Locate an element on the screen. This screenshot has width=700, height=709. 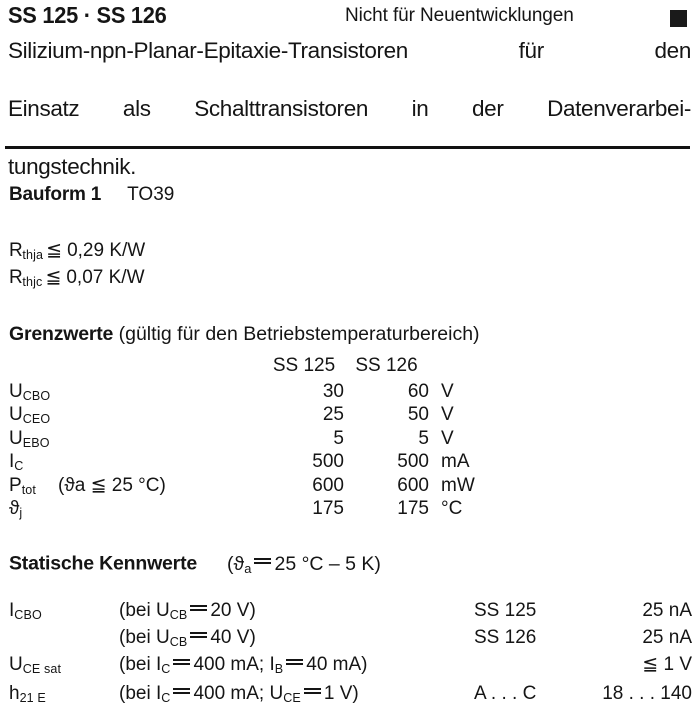
package-row: Bauform 1 TO39 is located at coordinates (91, 195).